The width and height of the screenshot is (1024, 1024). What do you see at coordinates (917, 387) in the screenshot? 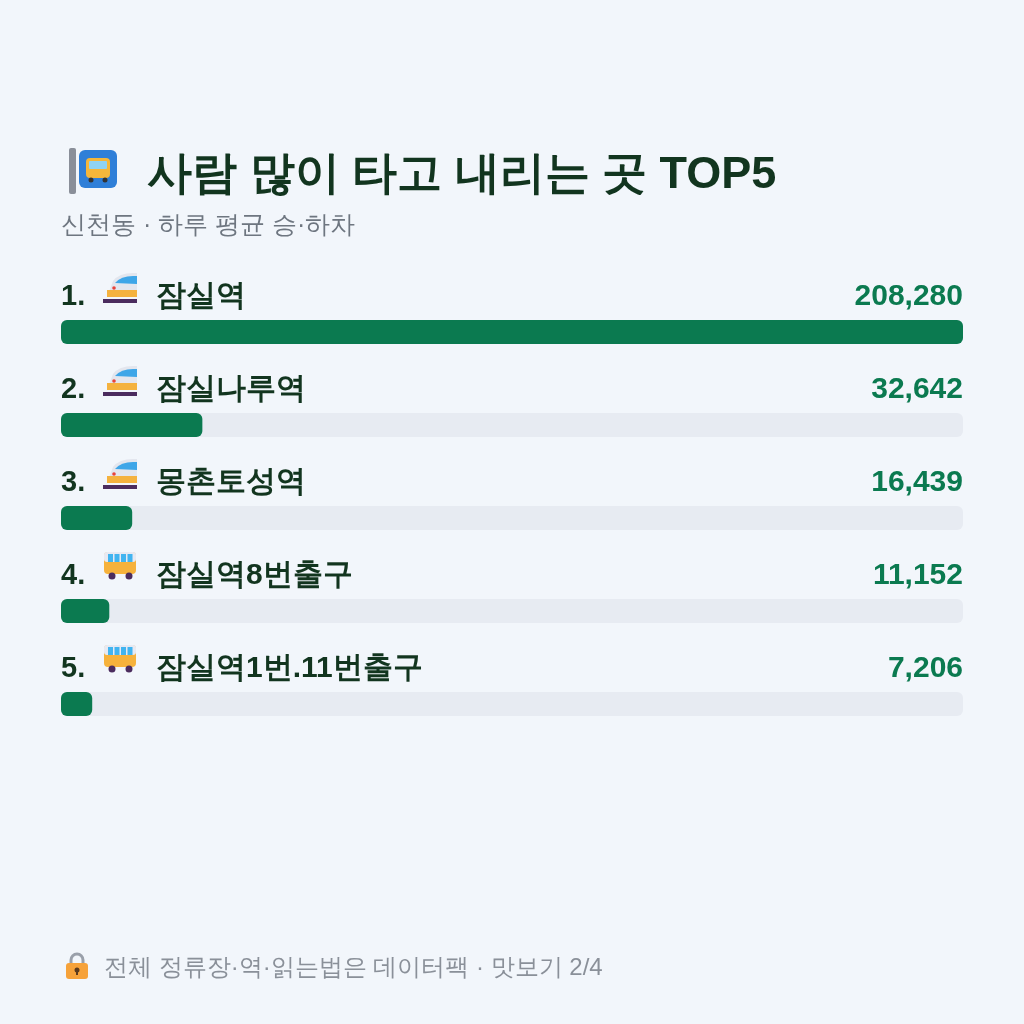
I see `data-label: 32,642` at bounding box center [917, 387].